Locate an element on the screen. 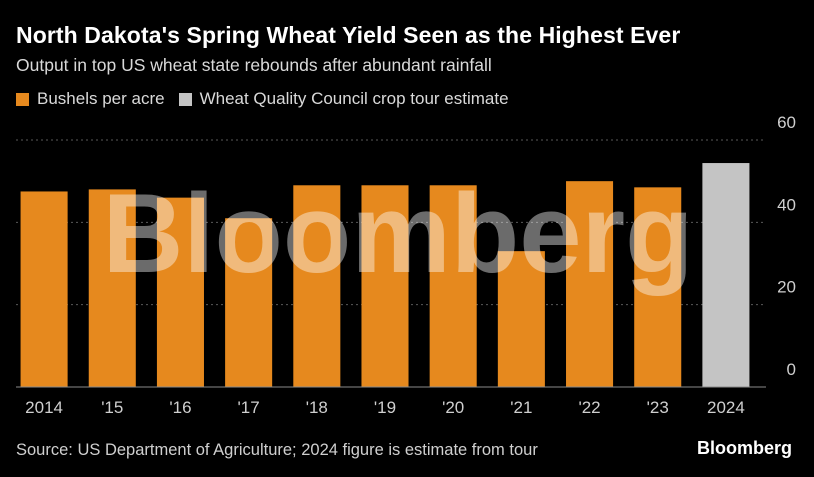 This screenshot has height=477, width=814. x-tick-label: '15 is located at coordinates (112, 407).